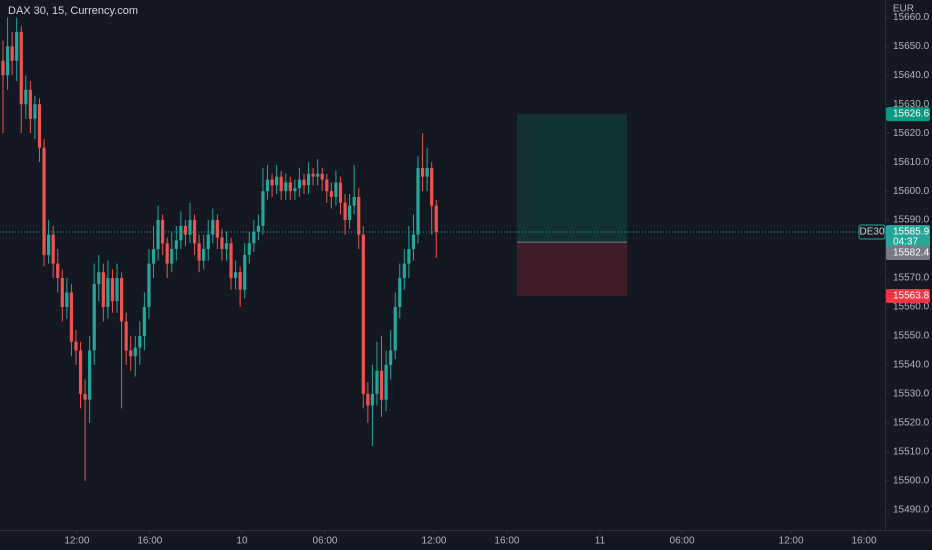  Describe the element at coordinates (911, 220) in the screenshot. I see `y-tick-label: 15590.0` at that location.